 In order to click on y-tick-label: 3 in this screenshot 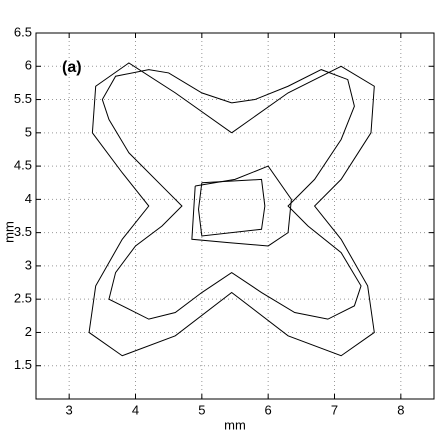, I will do `click(28, 264)`.